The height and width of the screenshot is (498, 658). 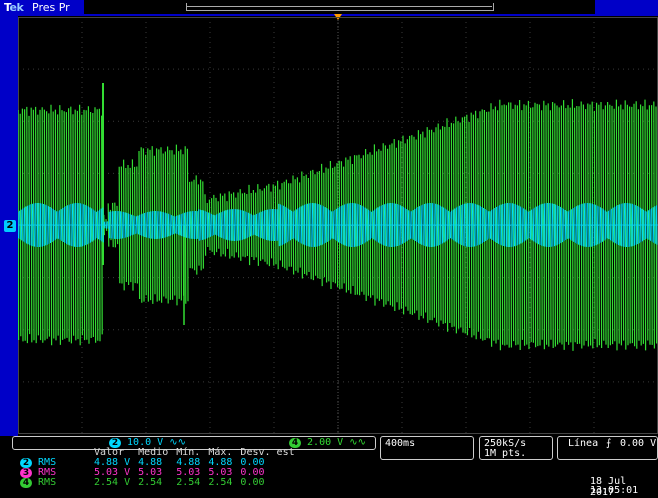 I want to click on record-length: 1M pts., so click(x=505, y=453).